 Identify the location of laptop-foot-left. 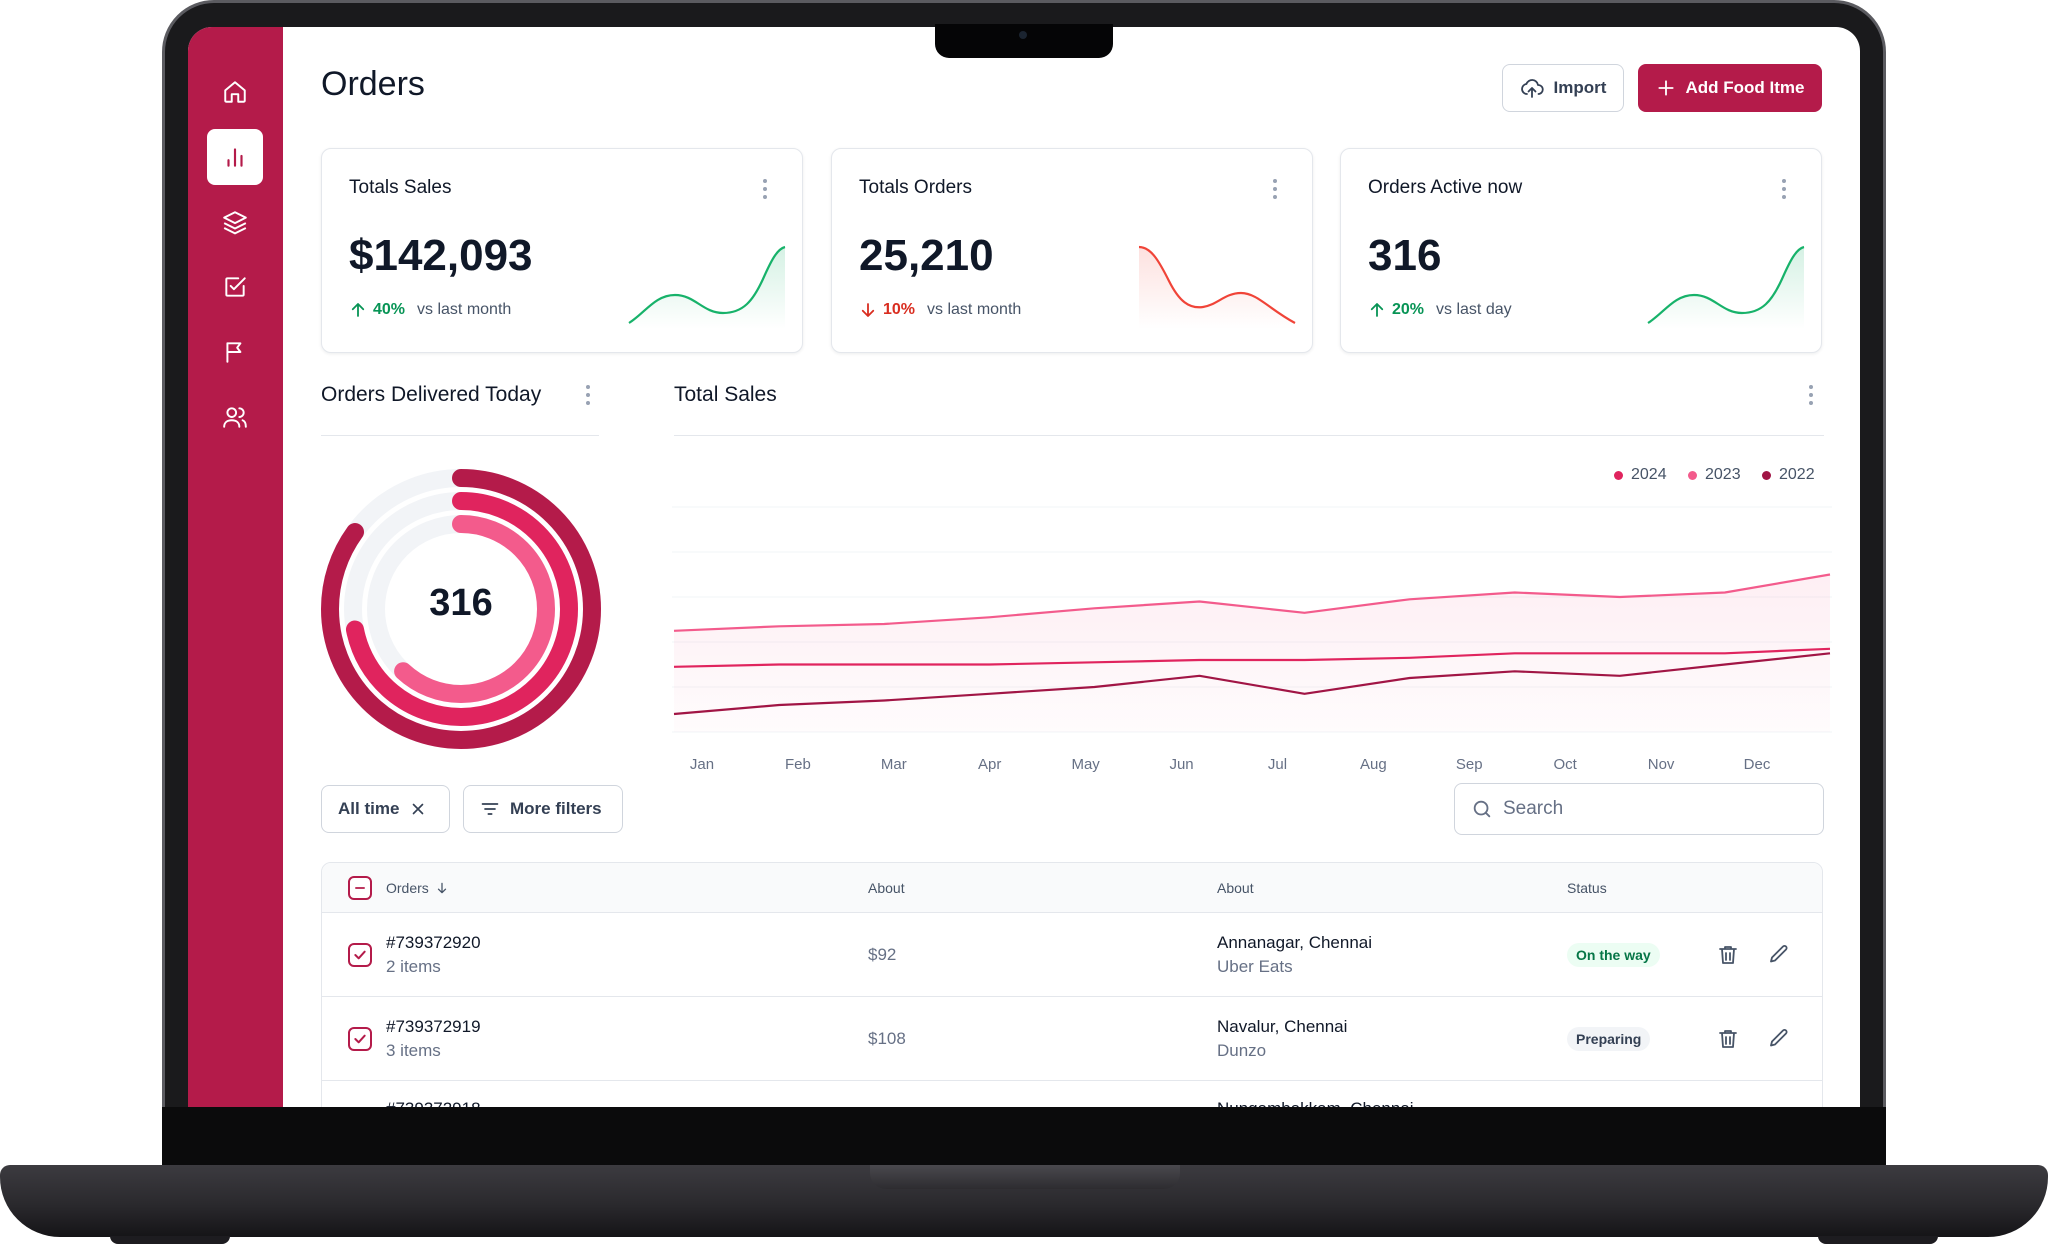
(170, 1240).